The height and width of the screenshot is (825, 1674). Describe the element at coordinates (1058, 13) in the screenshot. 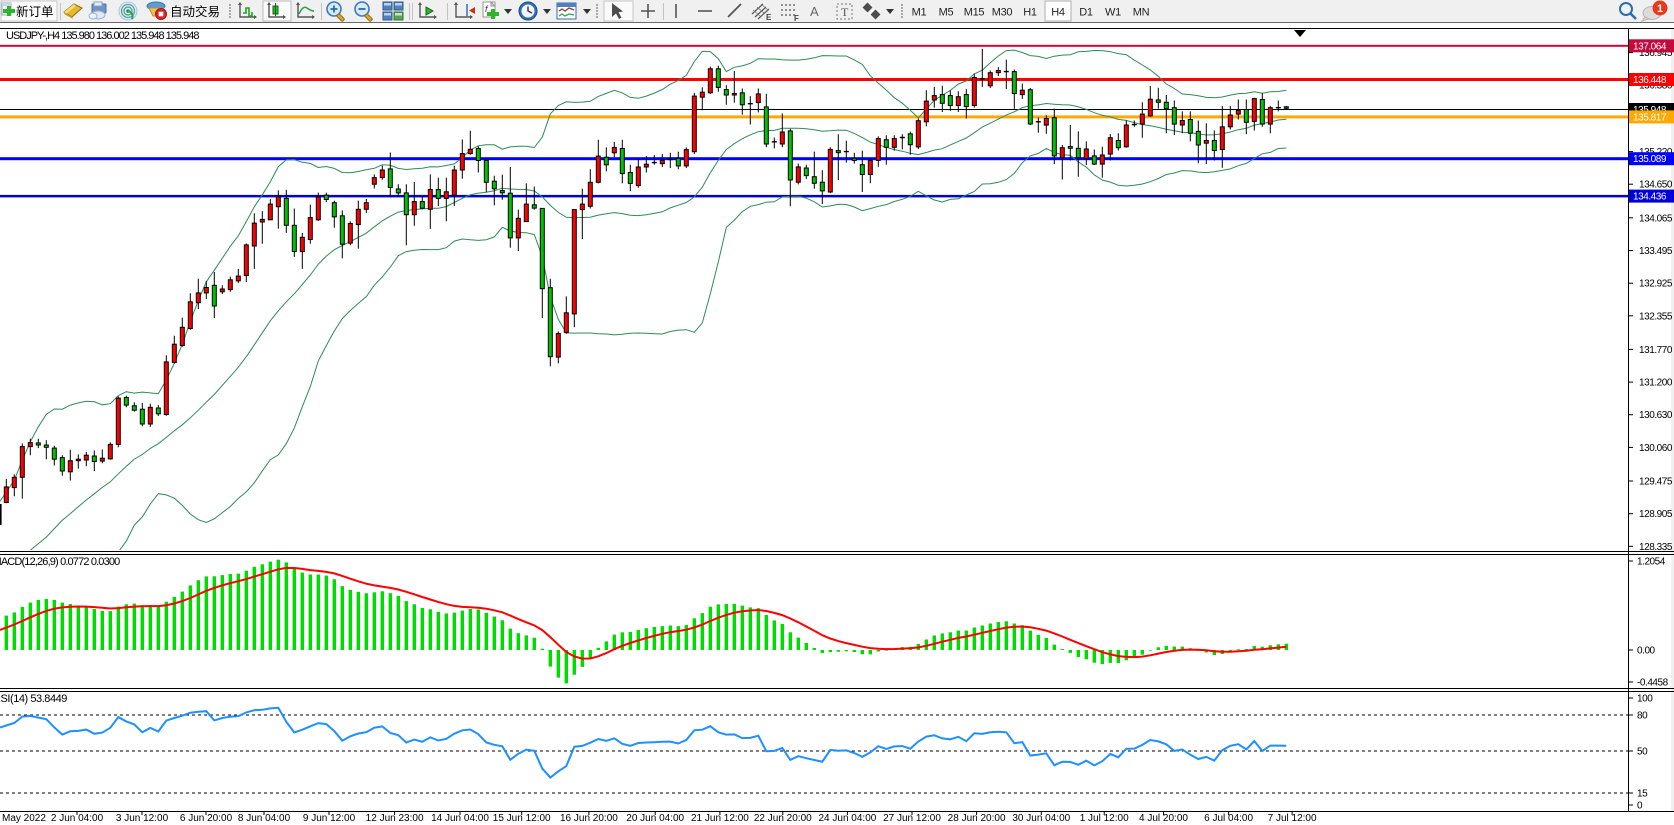

I see `svg-text: H4` at that location.